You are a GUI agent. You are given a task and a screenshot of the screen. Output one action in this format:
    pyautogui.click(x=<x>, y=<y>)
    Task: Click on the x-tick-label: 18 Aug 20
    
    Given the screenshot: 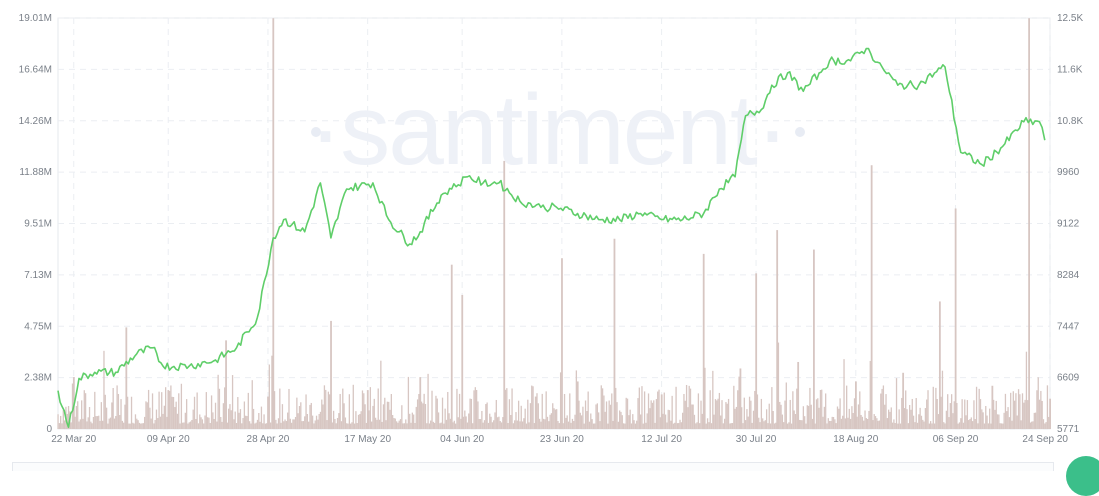 What is the action you would take?
    pyautogui.click(x=855, y=439)
    